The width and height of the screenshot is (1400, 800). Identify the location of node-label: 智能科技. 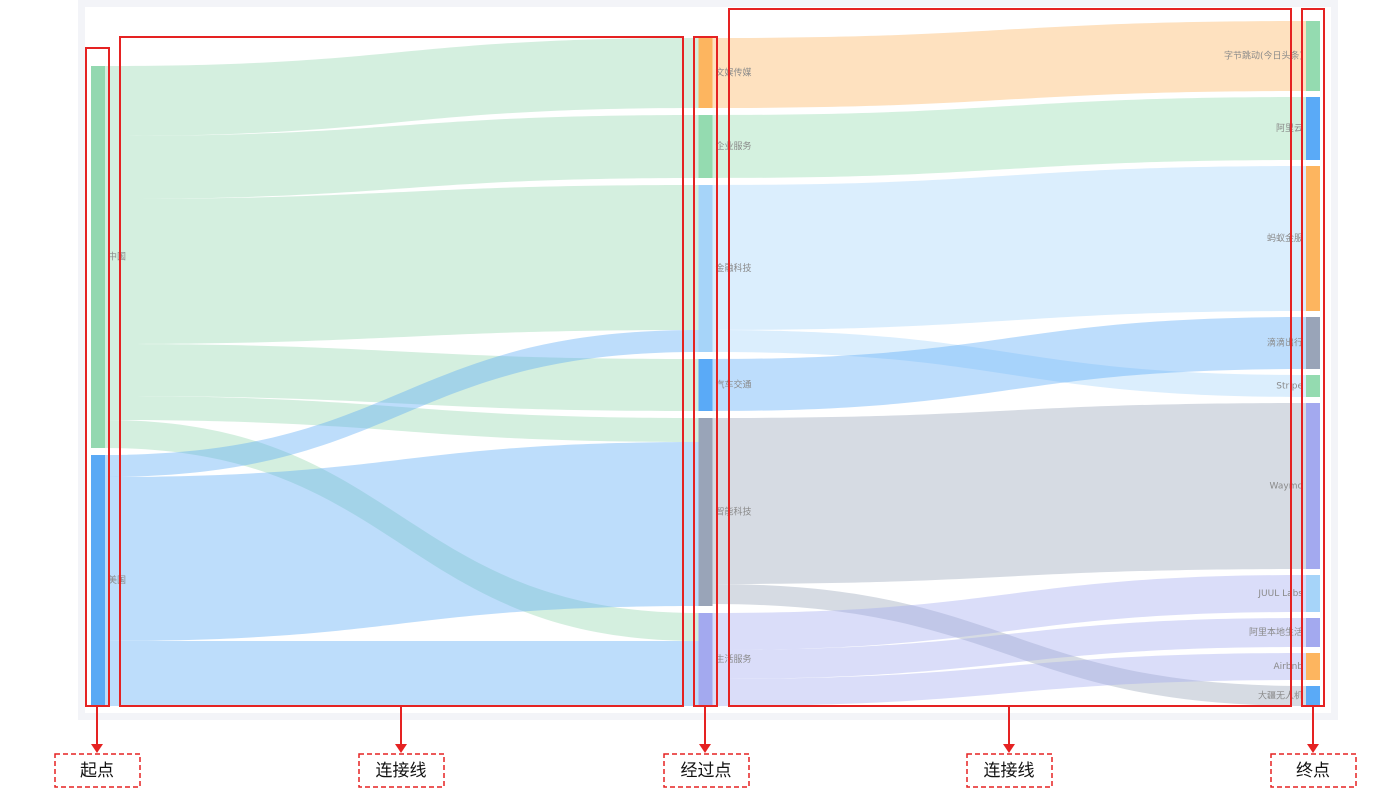
(734, 512).